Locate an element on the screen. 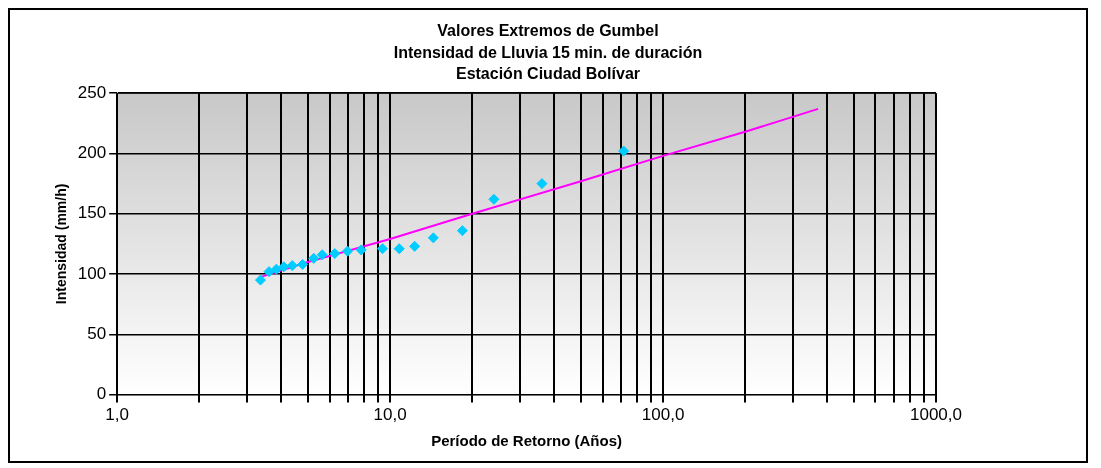 The image size is (1101, 468). y-tick-label: 250 is located at coordinates (92, 92).